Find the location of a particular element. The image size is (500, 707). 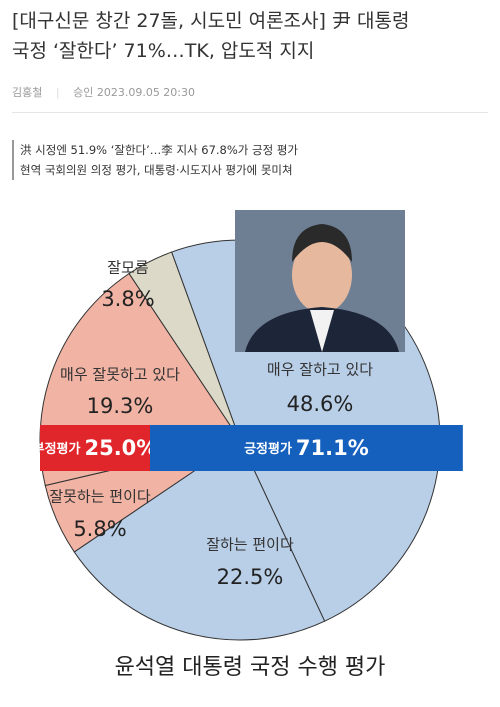

headline-line: [대구신문 창간 27돌, 시도민 여론조사] 尹 대통령 is located at coordinates (211, 21).